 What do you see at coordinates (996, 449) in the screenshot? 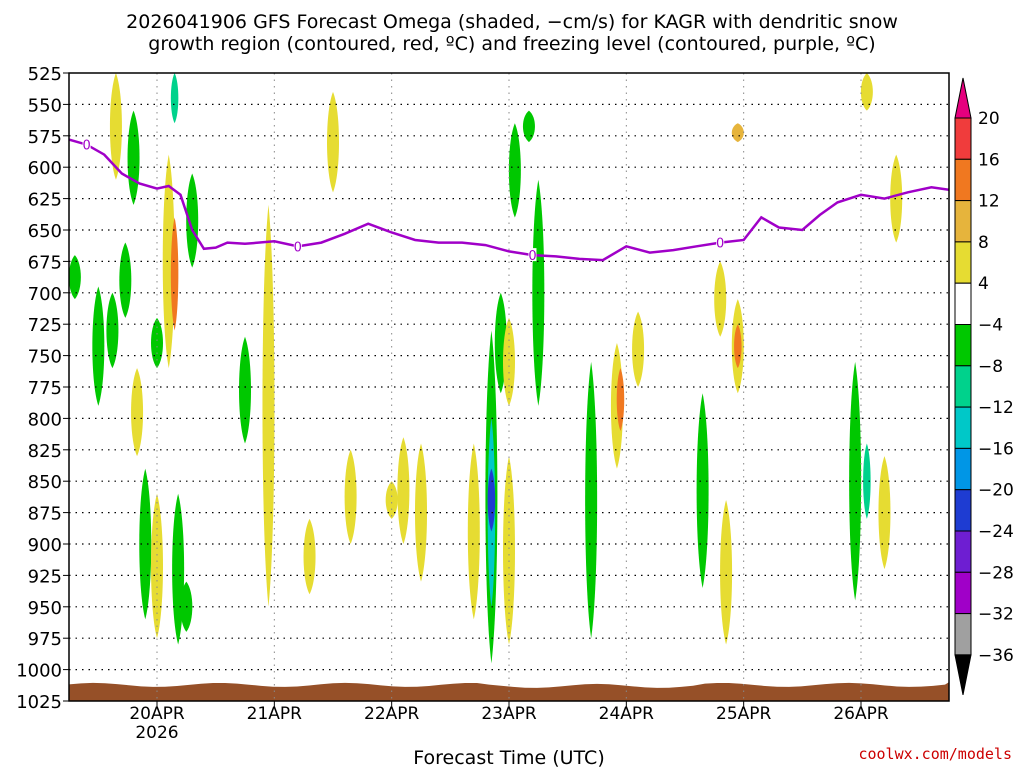
I see `colorbar-label: −16` at bounding box center [996, 449].